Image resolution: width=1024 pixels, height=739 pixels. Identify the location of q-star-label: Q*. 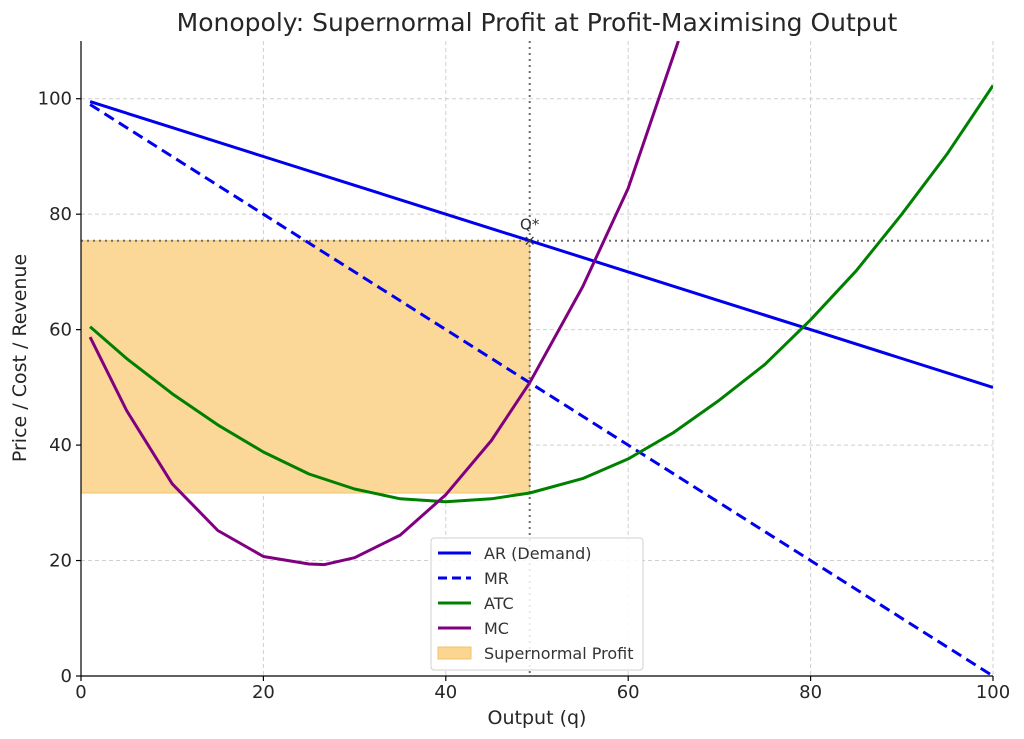
(530, 225).